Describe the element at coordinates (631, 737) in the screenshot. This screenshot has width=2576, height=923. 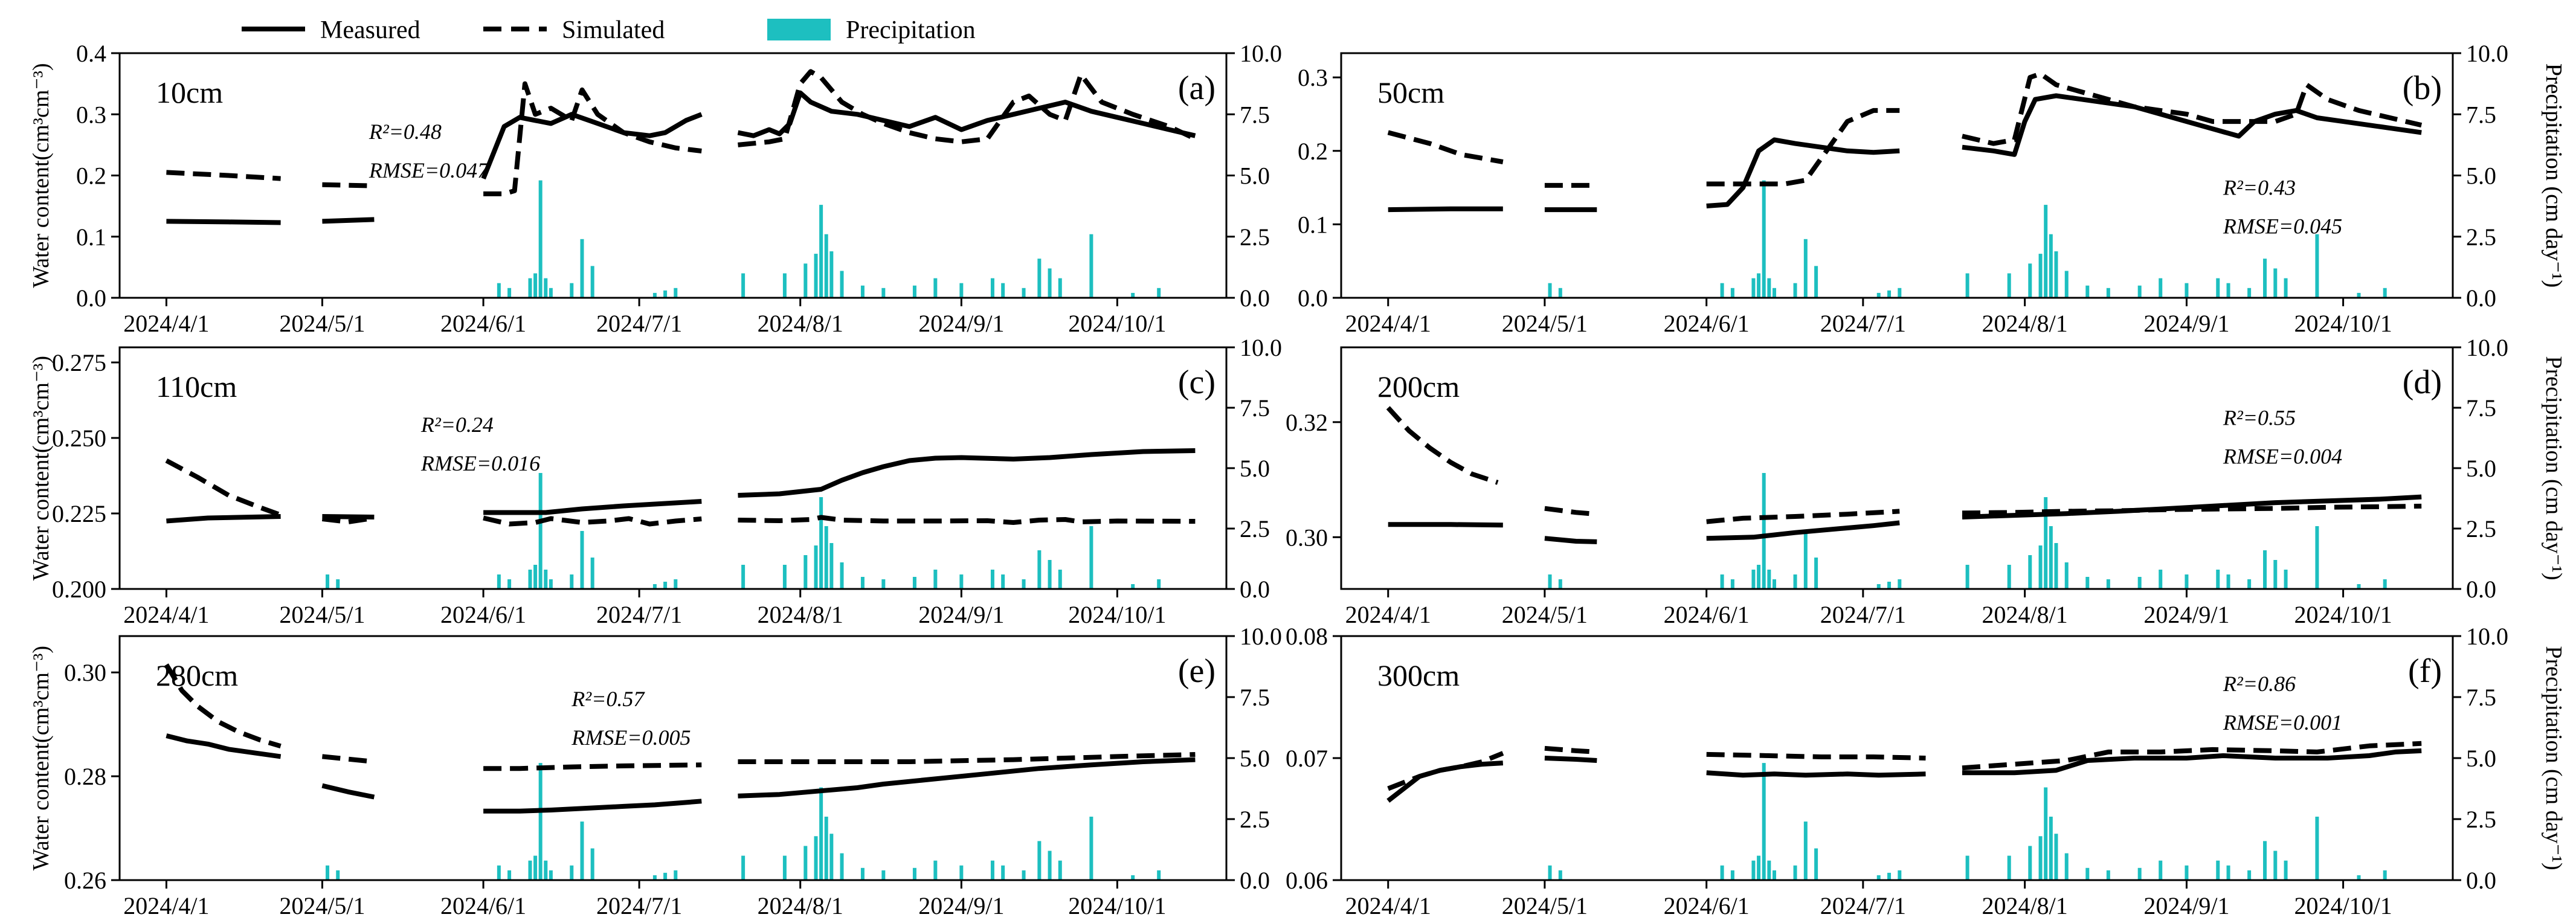
I see `rmse-annotation: RMSE=0.005` at that location.